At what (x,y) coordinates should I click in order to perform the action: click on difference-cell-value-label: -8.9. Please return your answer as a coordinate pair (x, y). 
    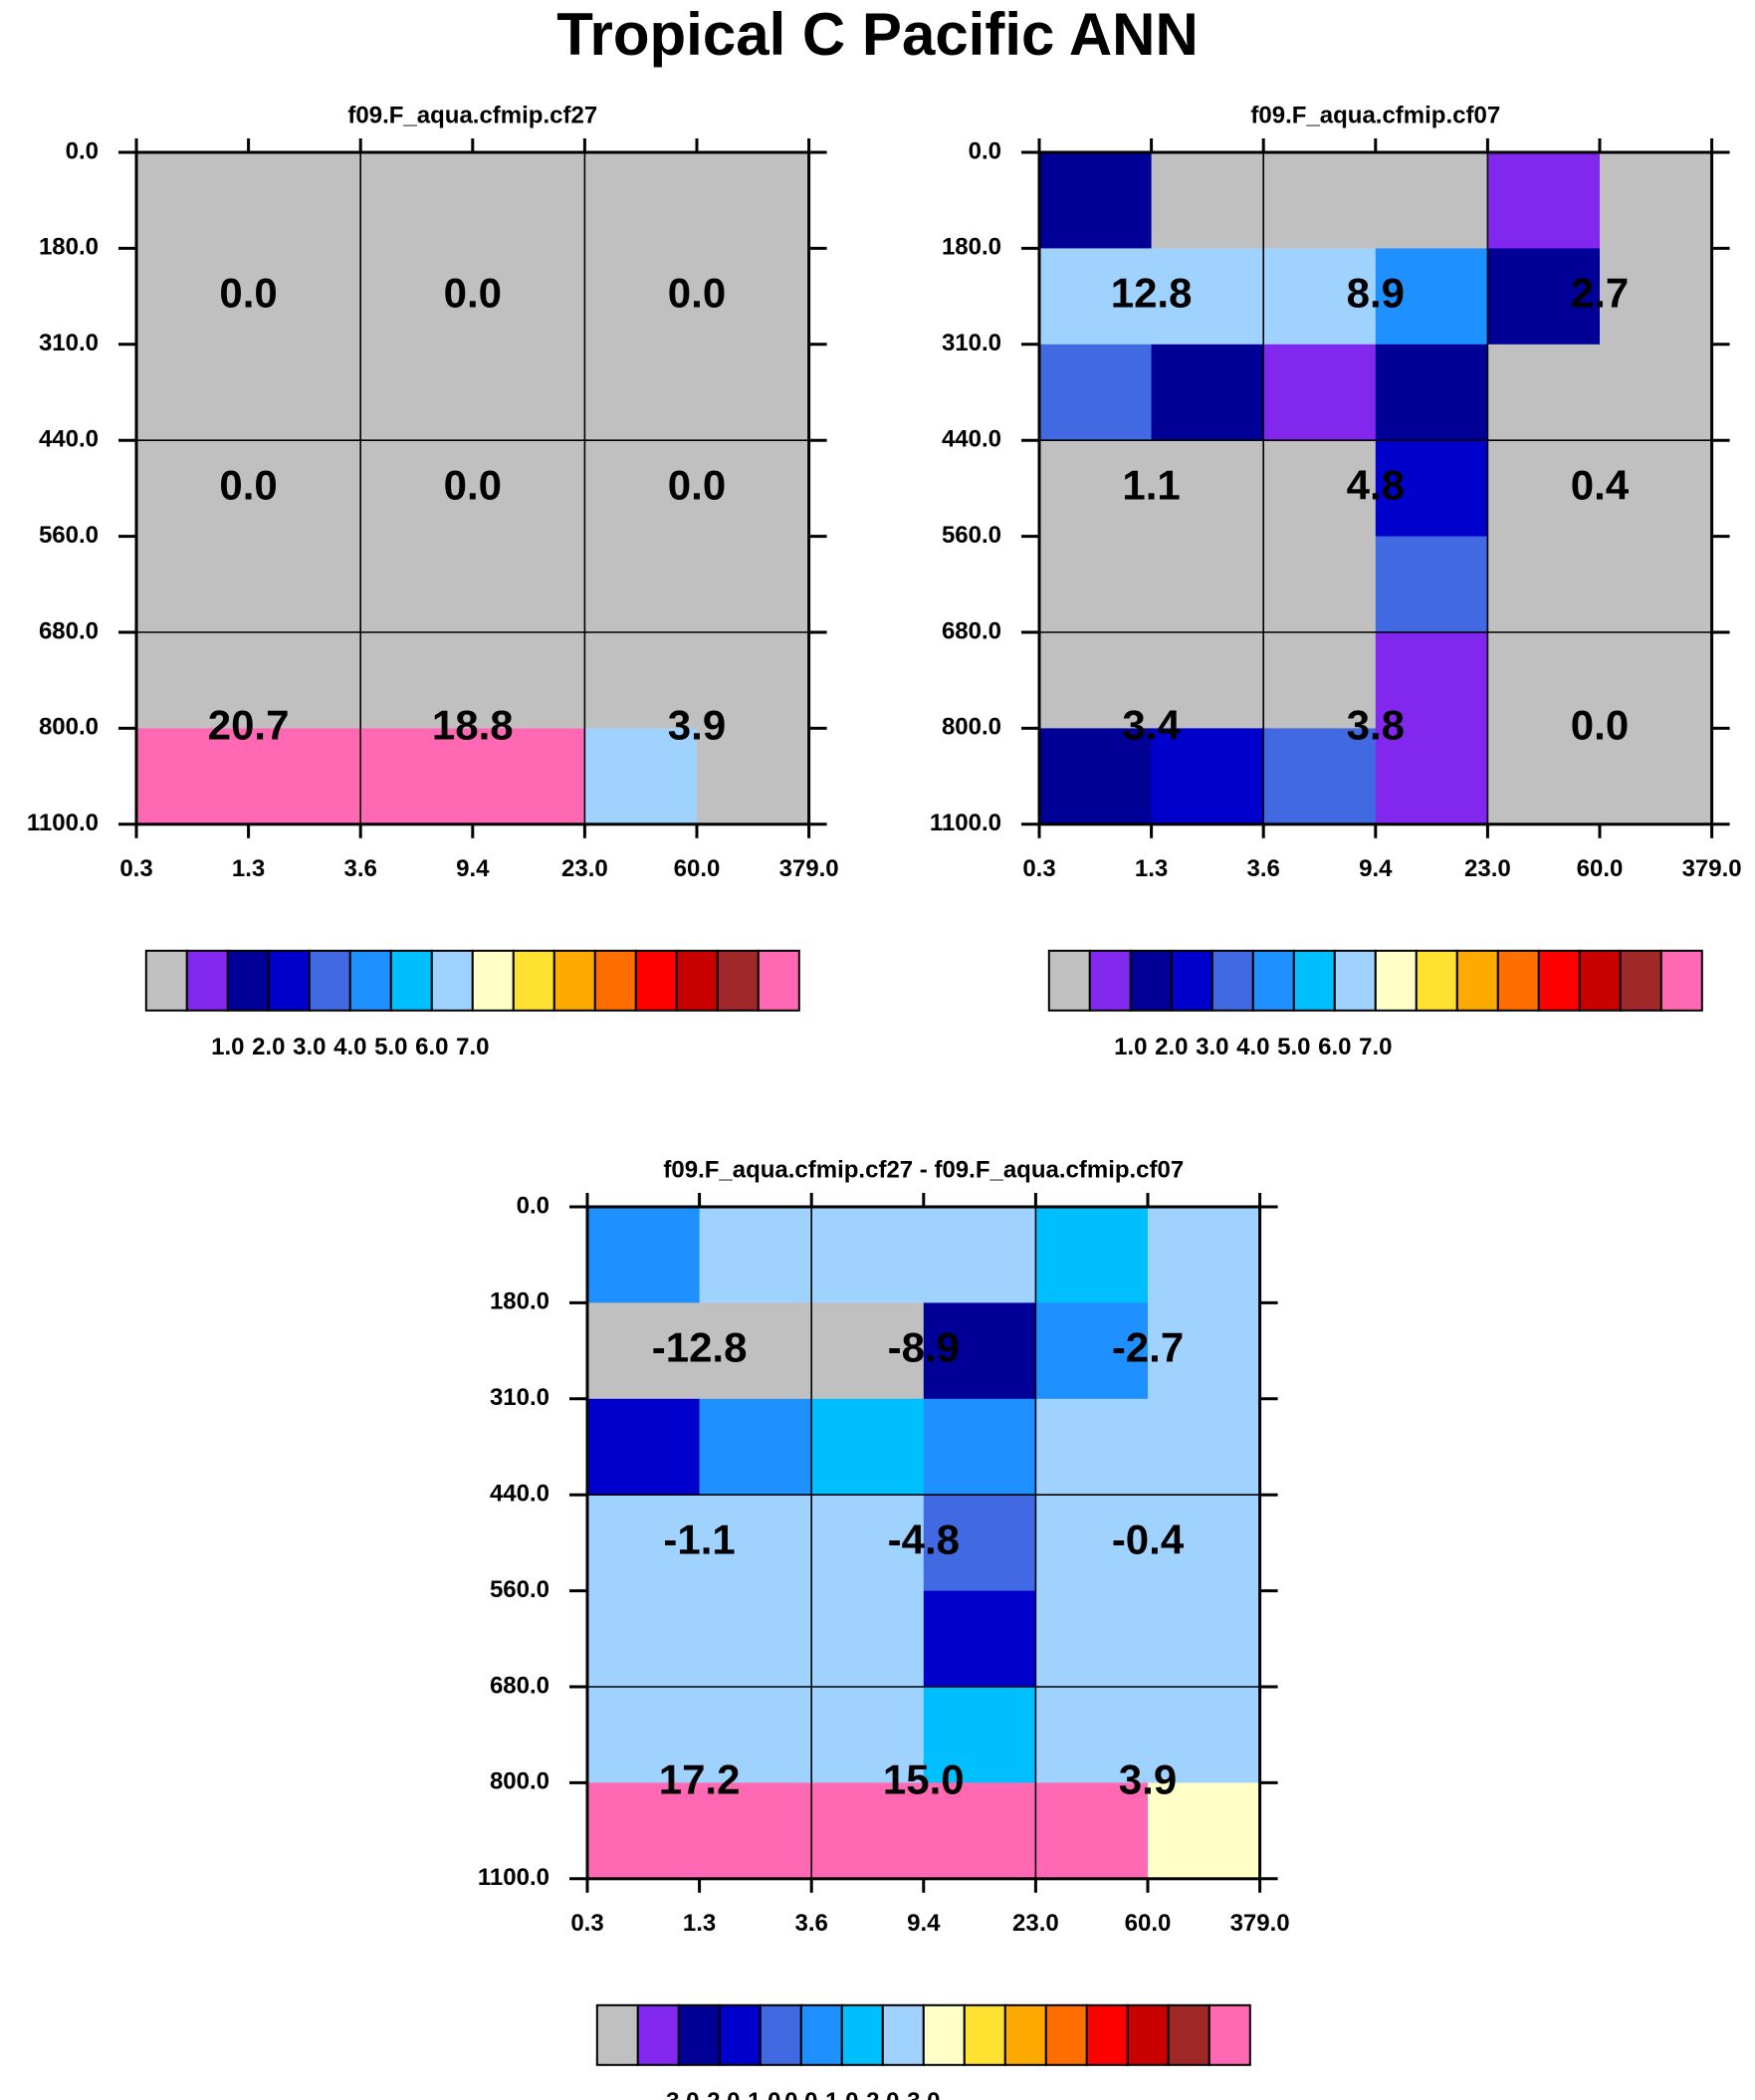
    Looking at the image, I should click on (924, 1347).